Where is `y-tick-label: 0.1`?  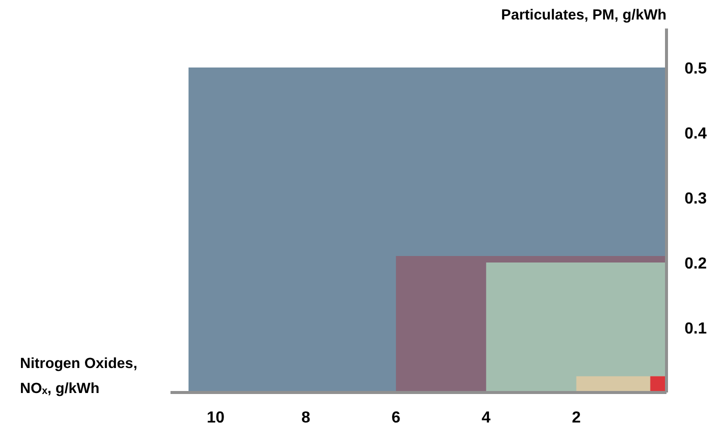
y-tick-label: 0.1 is located at coordinates (695, 329).